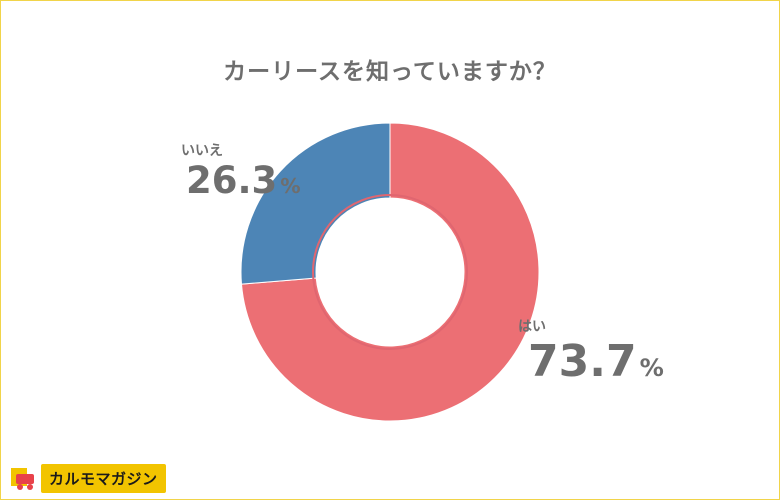  I want to click on donut-hole, so click(390, 272).